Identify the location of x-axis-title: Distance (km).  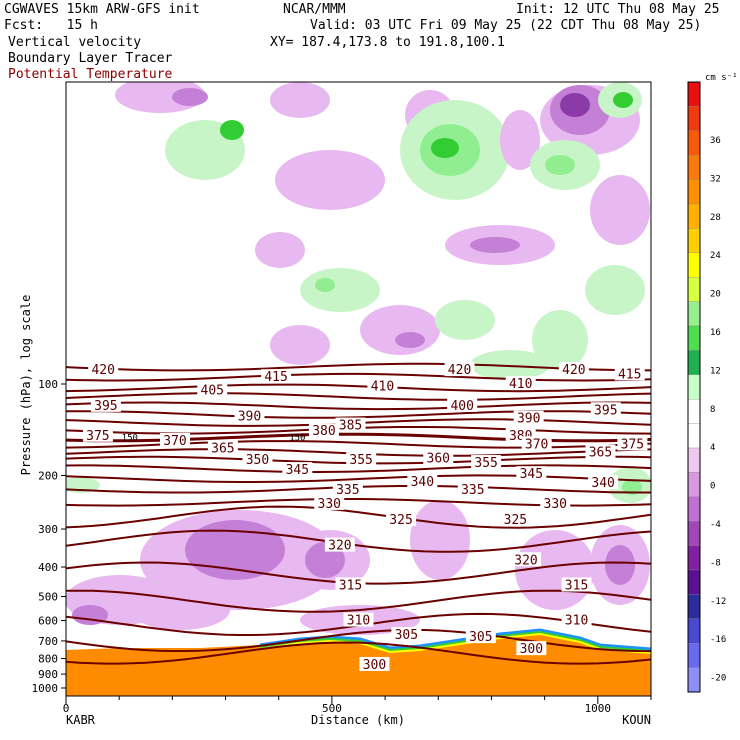
(358, 720).